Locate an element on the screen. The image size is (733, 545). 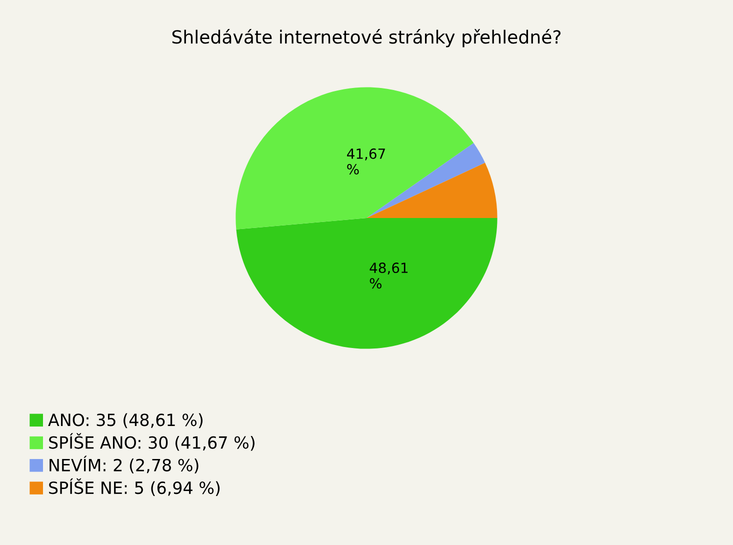
legend-label: ANO: 35 (48,61 %) is located at coordinates (125, 420).